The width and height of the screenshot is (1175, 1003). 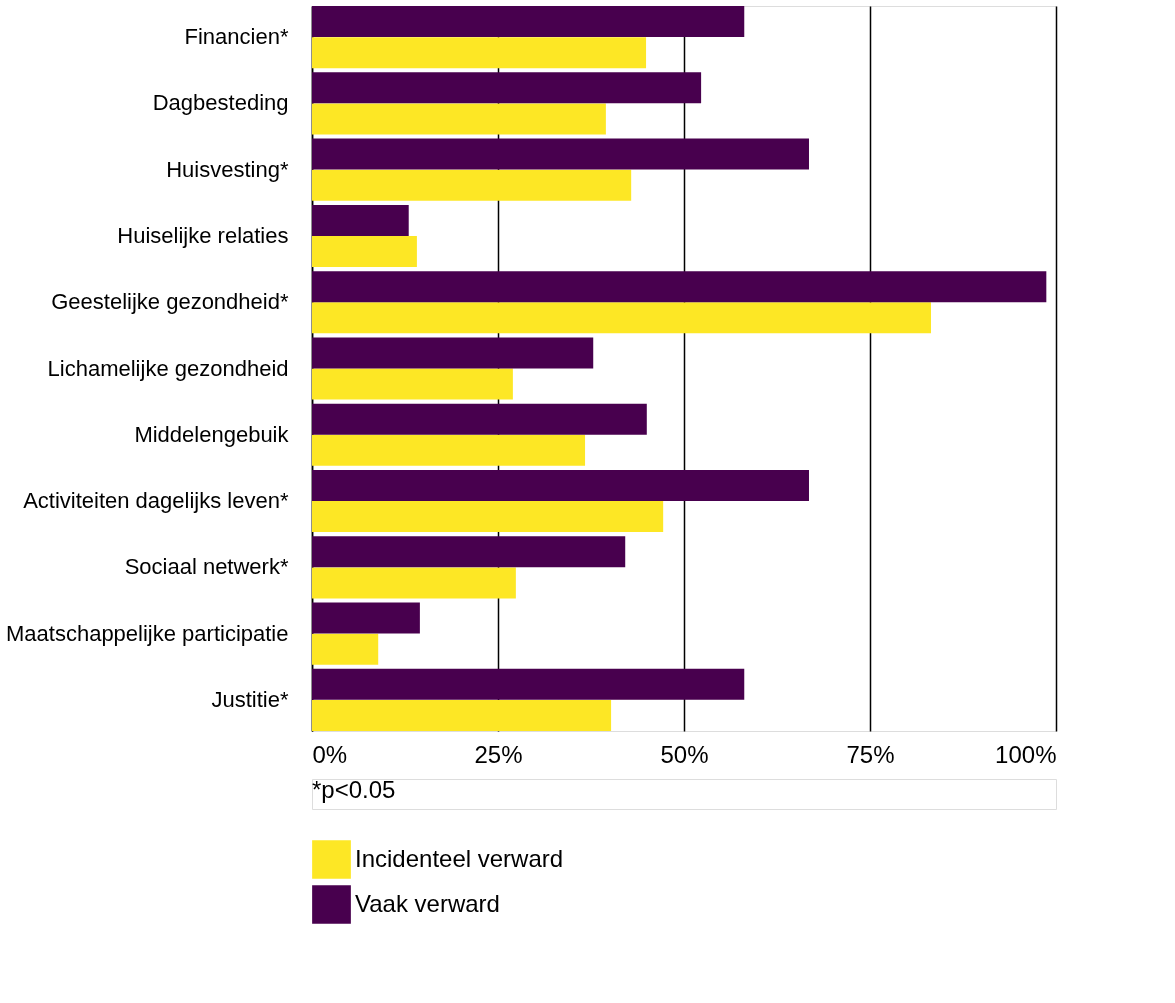 I want to click on y-tick-label: Huiselijke relaties, so click(x=203, y=235).